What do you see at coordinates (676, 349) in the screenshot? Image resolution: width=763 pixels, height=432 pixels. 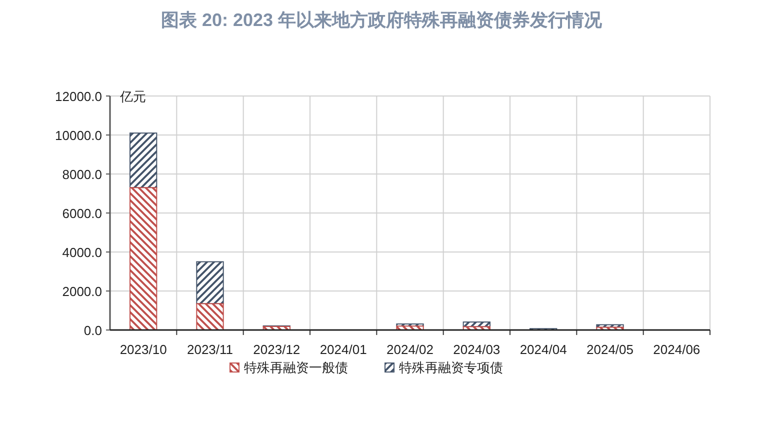 I see `x-tick-label: 2024/06` at bounding box center [676, 349].